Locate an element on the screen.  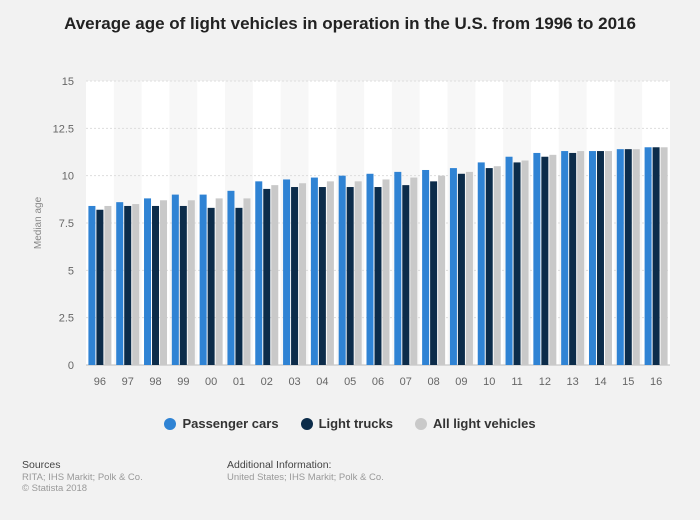
additional-info-heading: Additional Information: is located at coordinates (279, 465).